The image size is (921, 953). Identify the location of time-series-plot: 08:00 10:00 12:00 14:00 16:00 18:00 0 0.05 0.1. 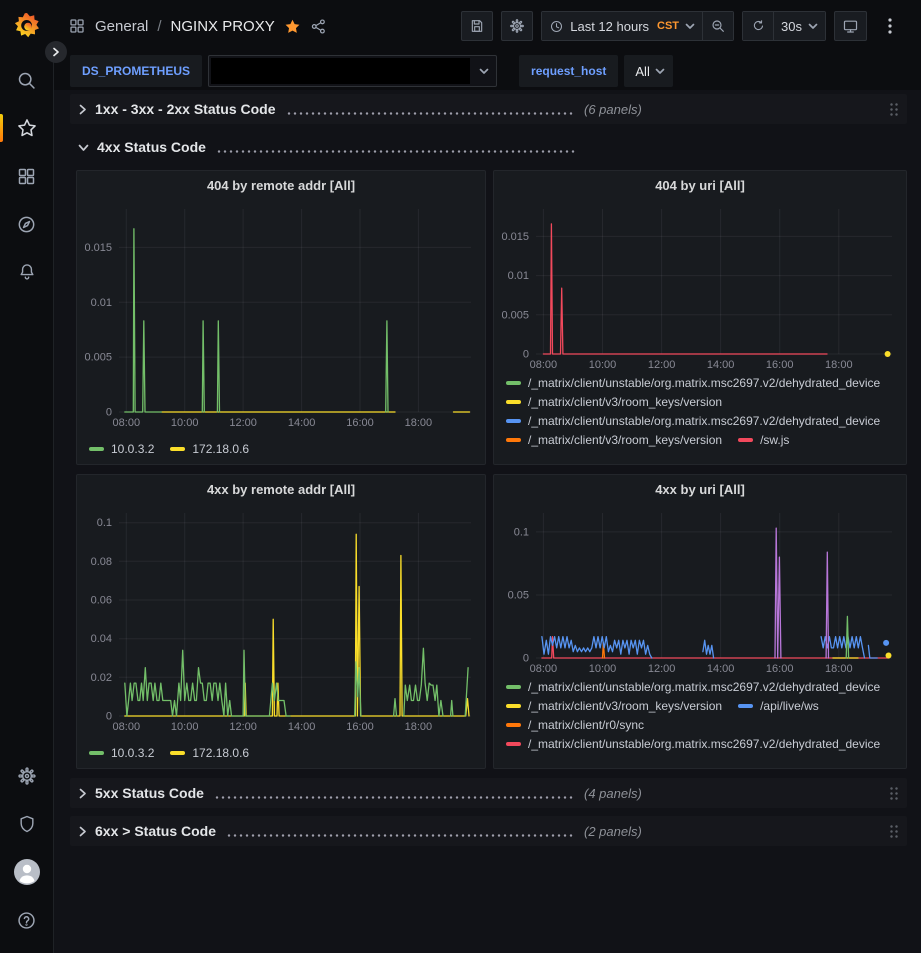
(700, 589).